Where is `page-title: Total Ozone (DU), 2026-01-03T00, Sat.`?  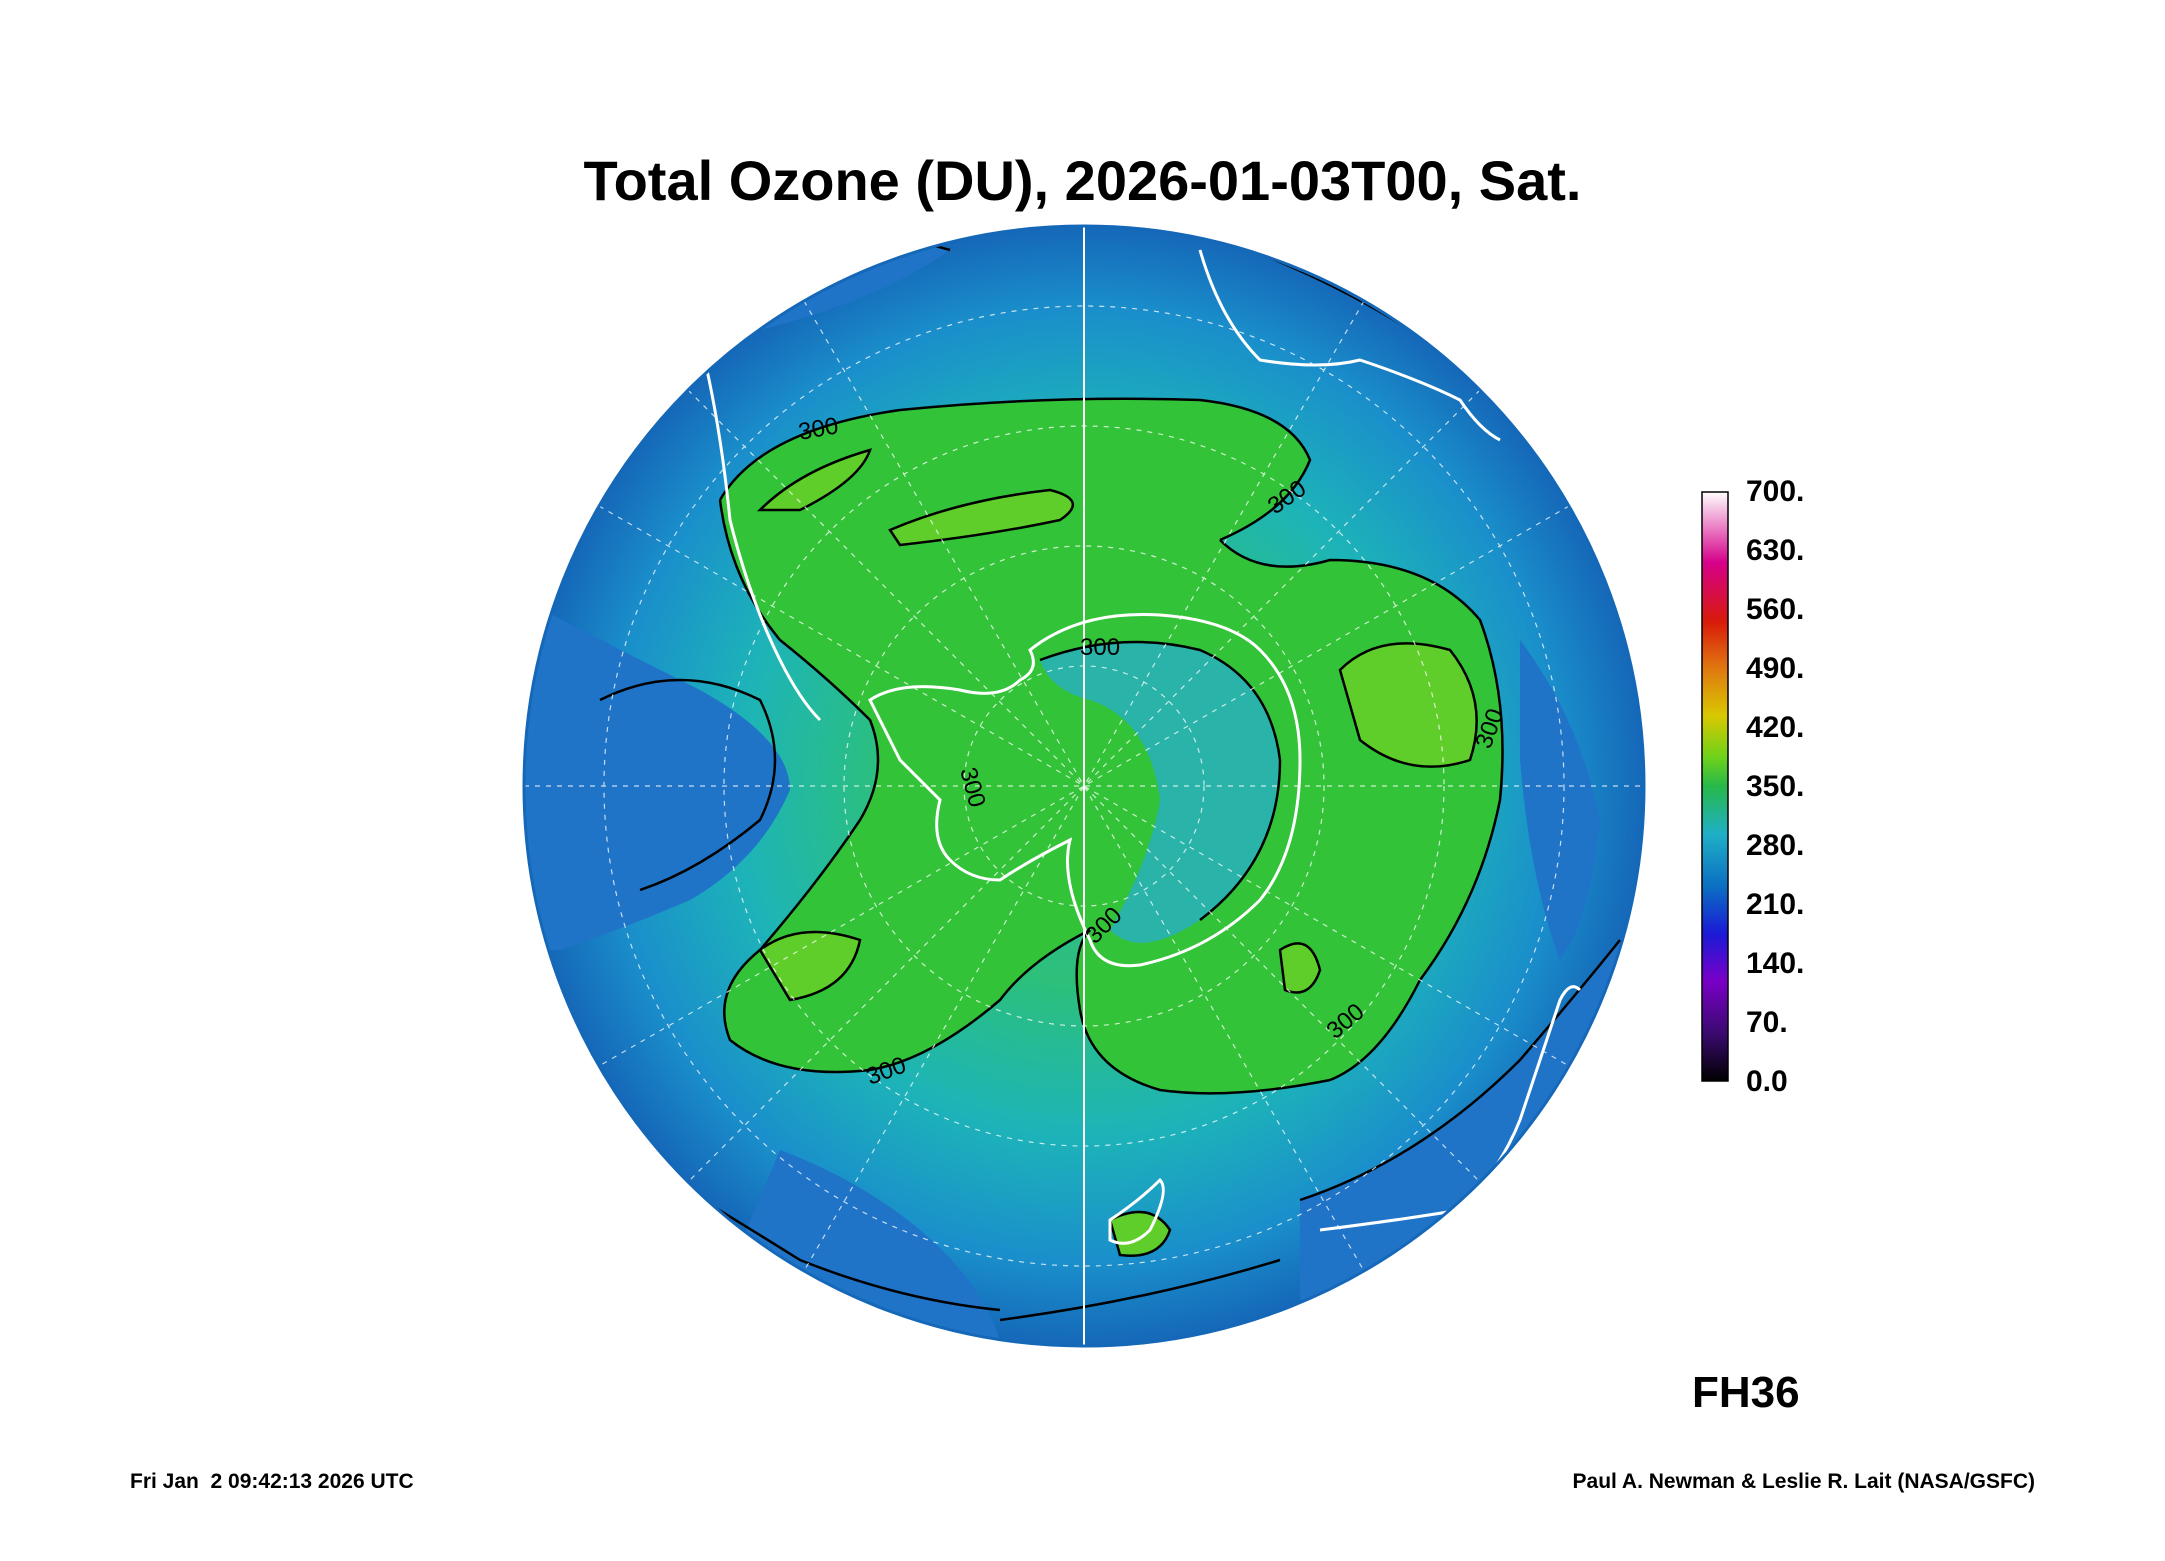
page-title: Total Ozone (DU), 2026-01-03T00, Sat. is located at coordinates (1082, 180).